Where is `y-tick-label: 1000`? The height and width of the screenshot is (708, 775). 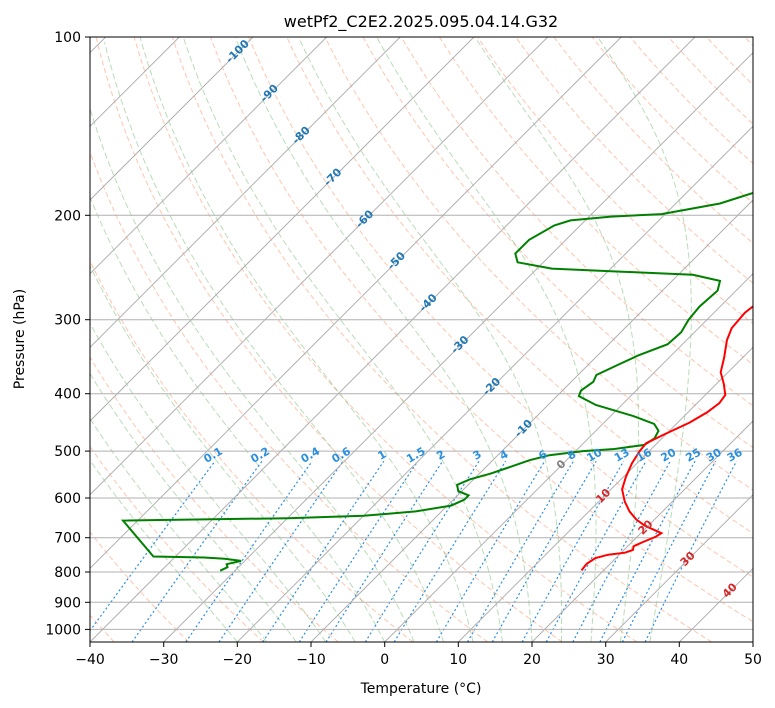 y-tick-label: 1000 is located at coordinates (63, 630).